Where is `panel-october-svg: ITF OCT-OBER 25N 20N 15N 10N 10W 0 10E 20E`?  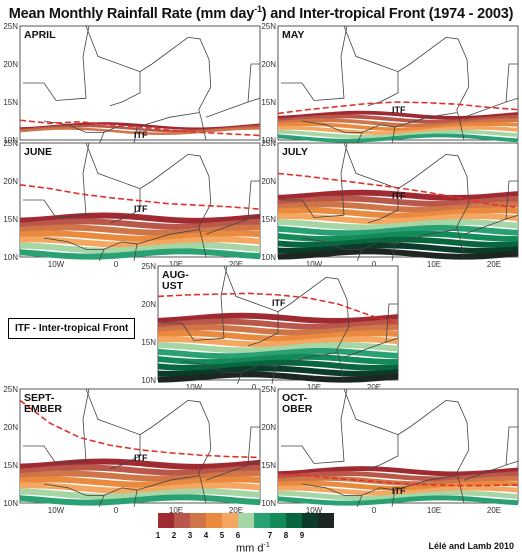 panel-october-svg: ITF OCT-OBER 25N 20N 15N 10N 10W 0 10E 20E is located at coordinates (390, 450).